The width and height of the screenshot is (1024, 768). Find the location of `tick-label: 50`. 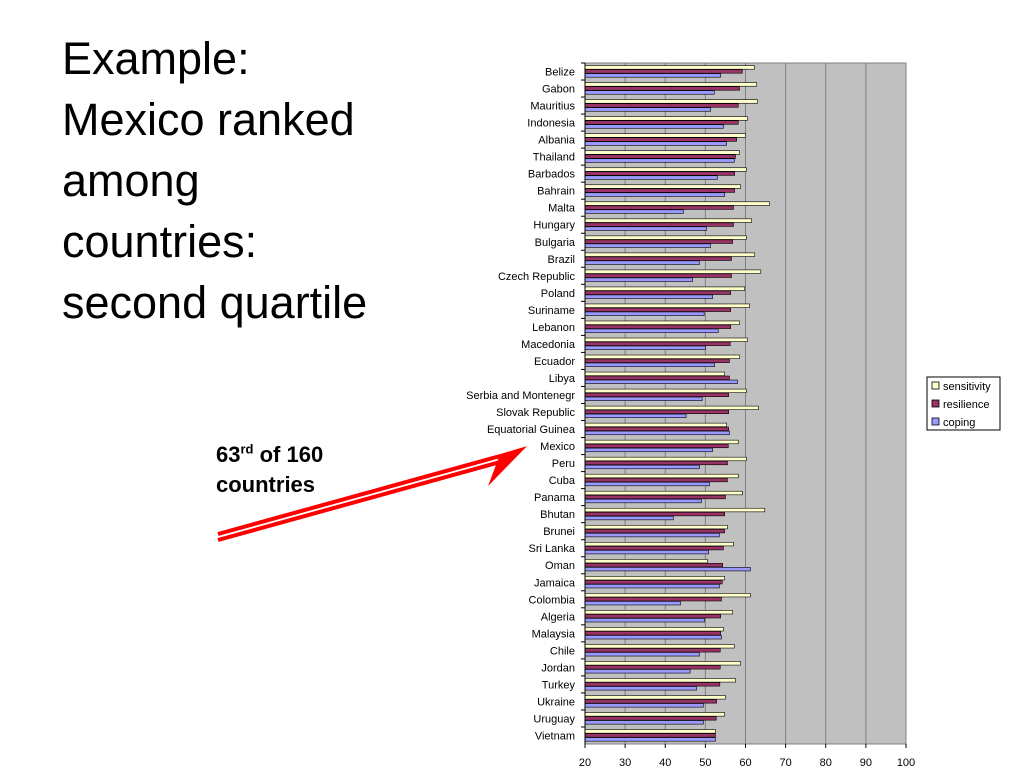

tick-label: 50 is located at coordinates (705, 762).